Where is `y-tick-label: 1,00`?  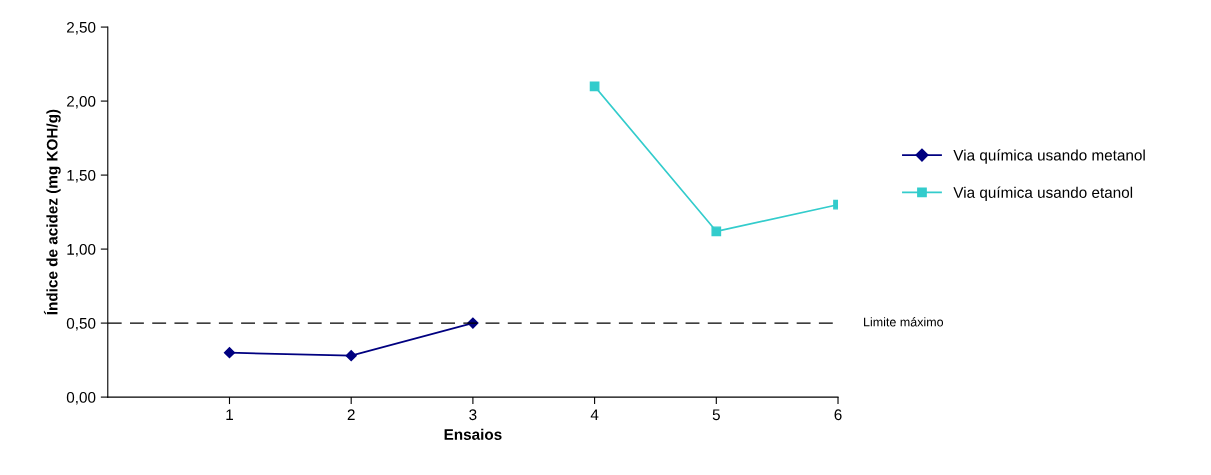
y-tick-label: 1,00 is located at coordinates (81, 250).